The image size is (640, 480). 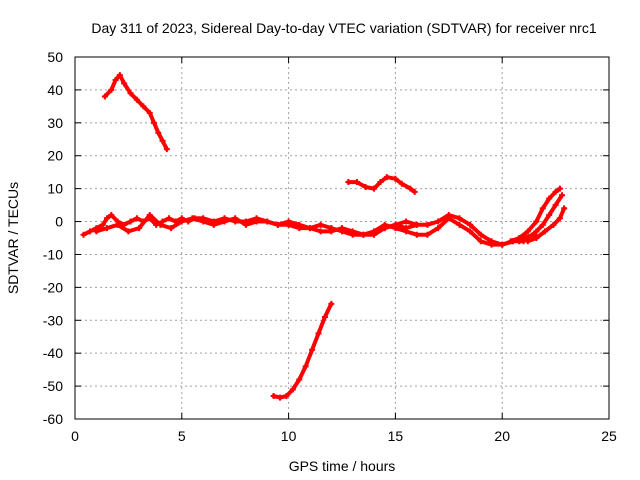 What do you see at coordinates (609, 436) in the screenshot?
I see `x-tick-label: 25` at bounding box center [609, 436].